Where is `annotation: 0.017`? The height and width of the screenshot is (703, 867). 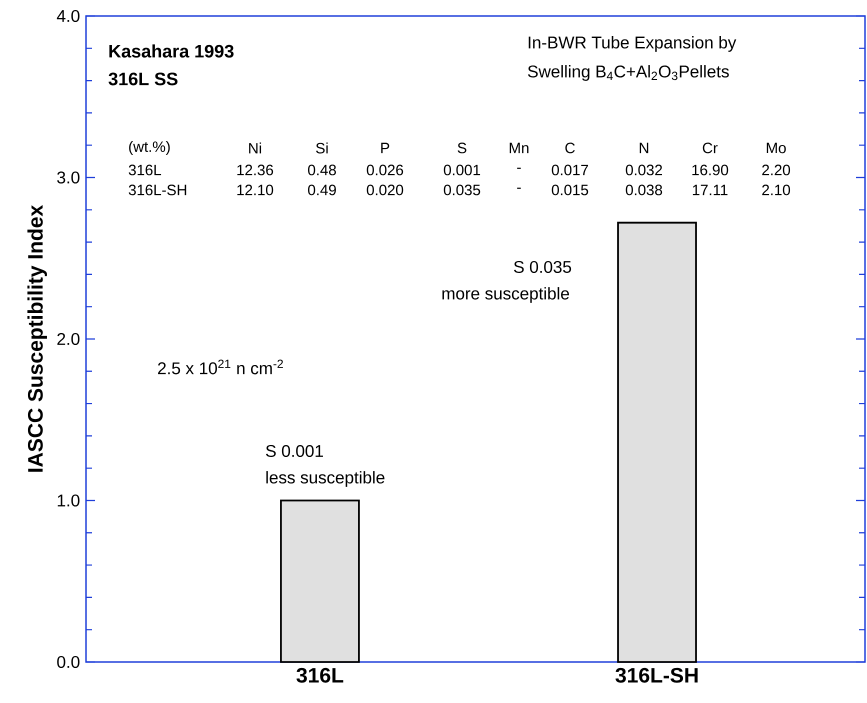 annotation: 0.017 is located at coordinates (570, 170).